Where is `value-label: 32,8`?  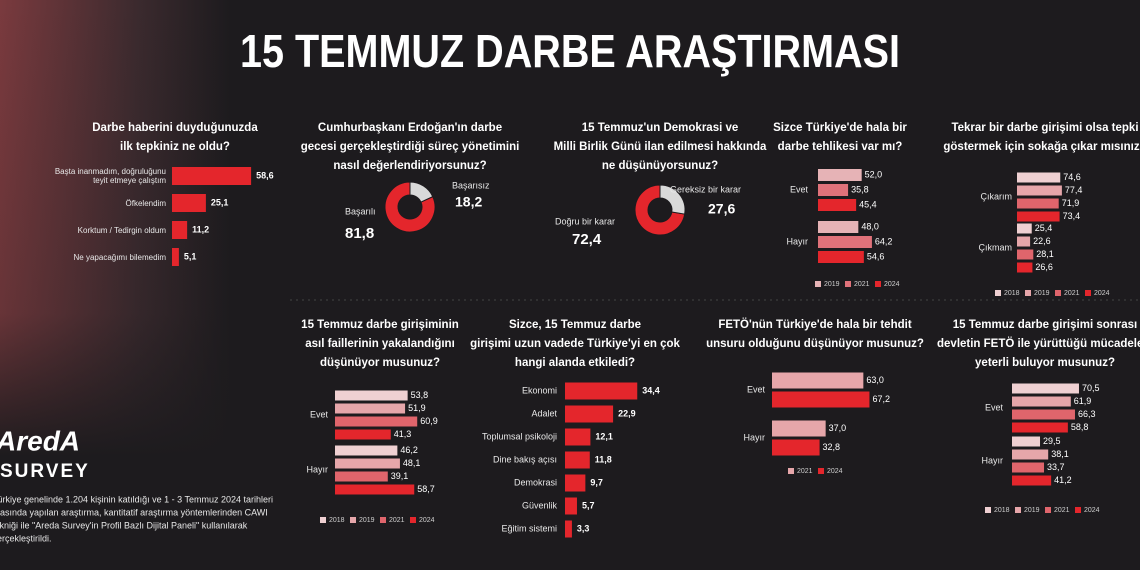
value-label: 32,8 is located at coordinates (832, 447).